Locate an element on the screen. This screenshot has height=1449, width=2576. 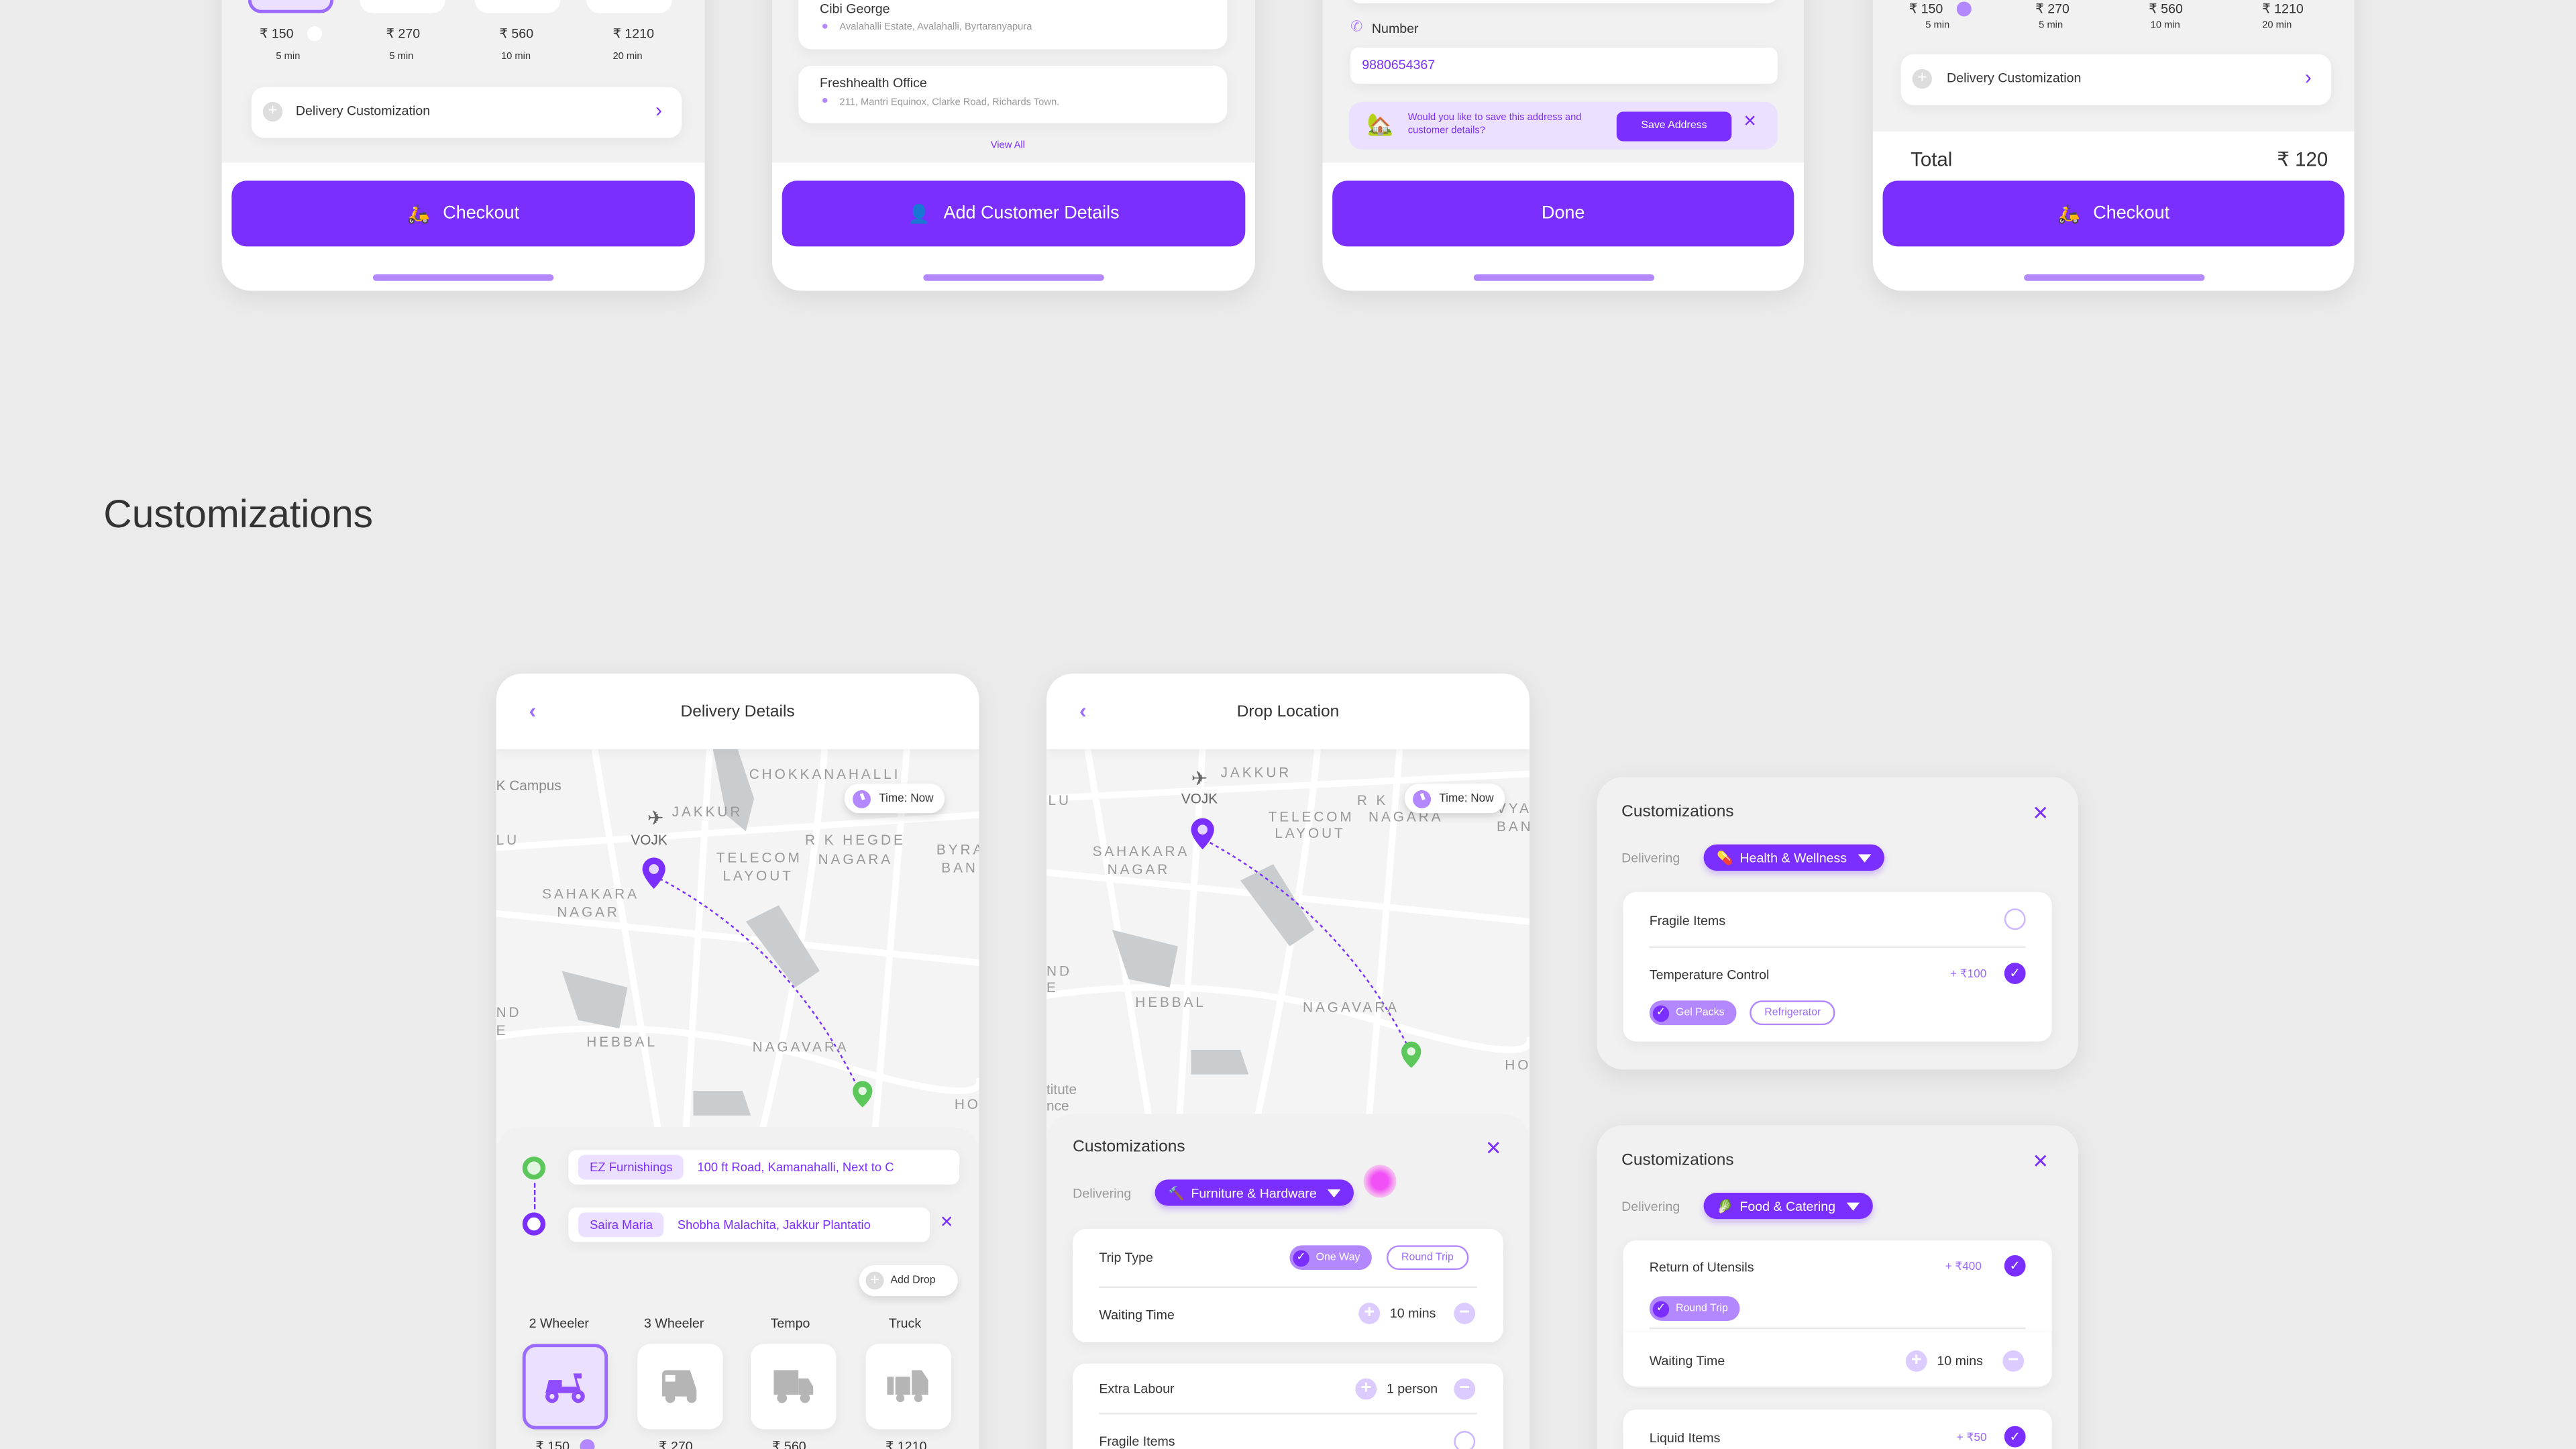
vehicle-option-tempo is located at coordinates (794, 1387).